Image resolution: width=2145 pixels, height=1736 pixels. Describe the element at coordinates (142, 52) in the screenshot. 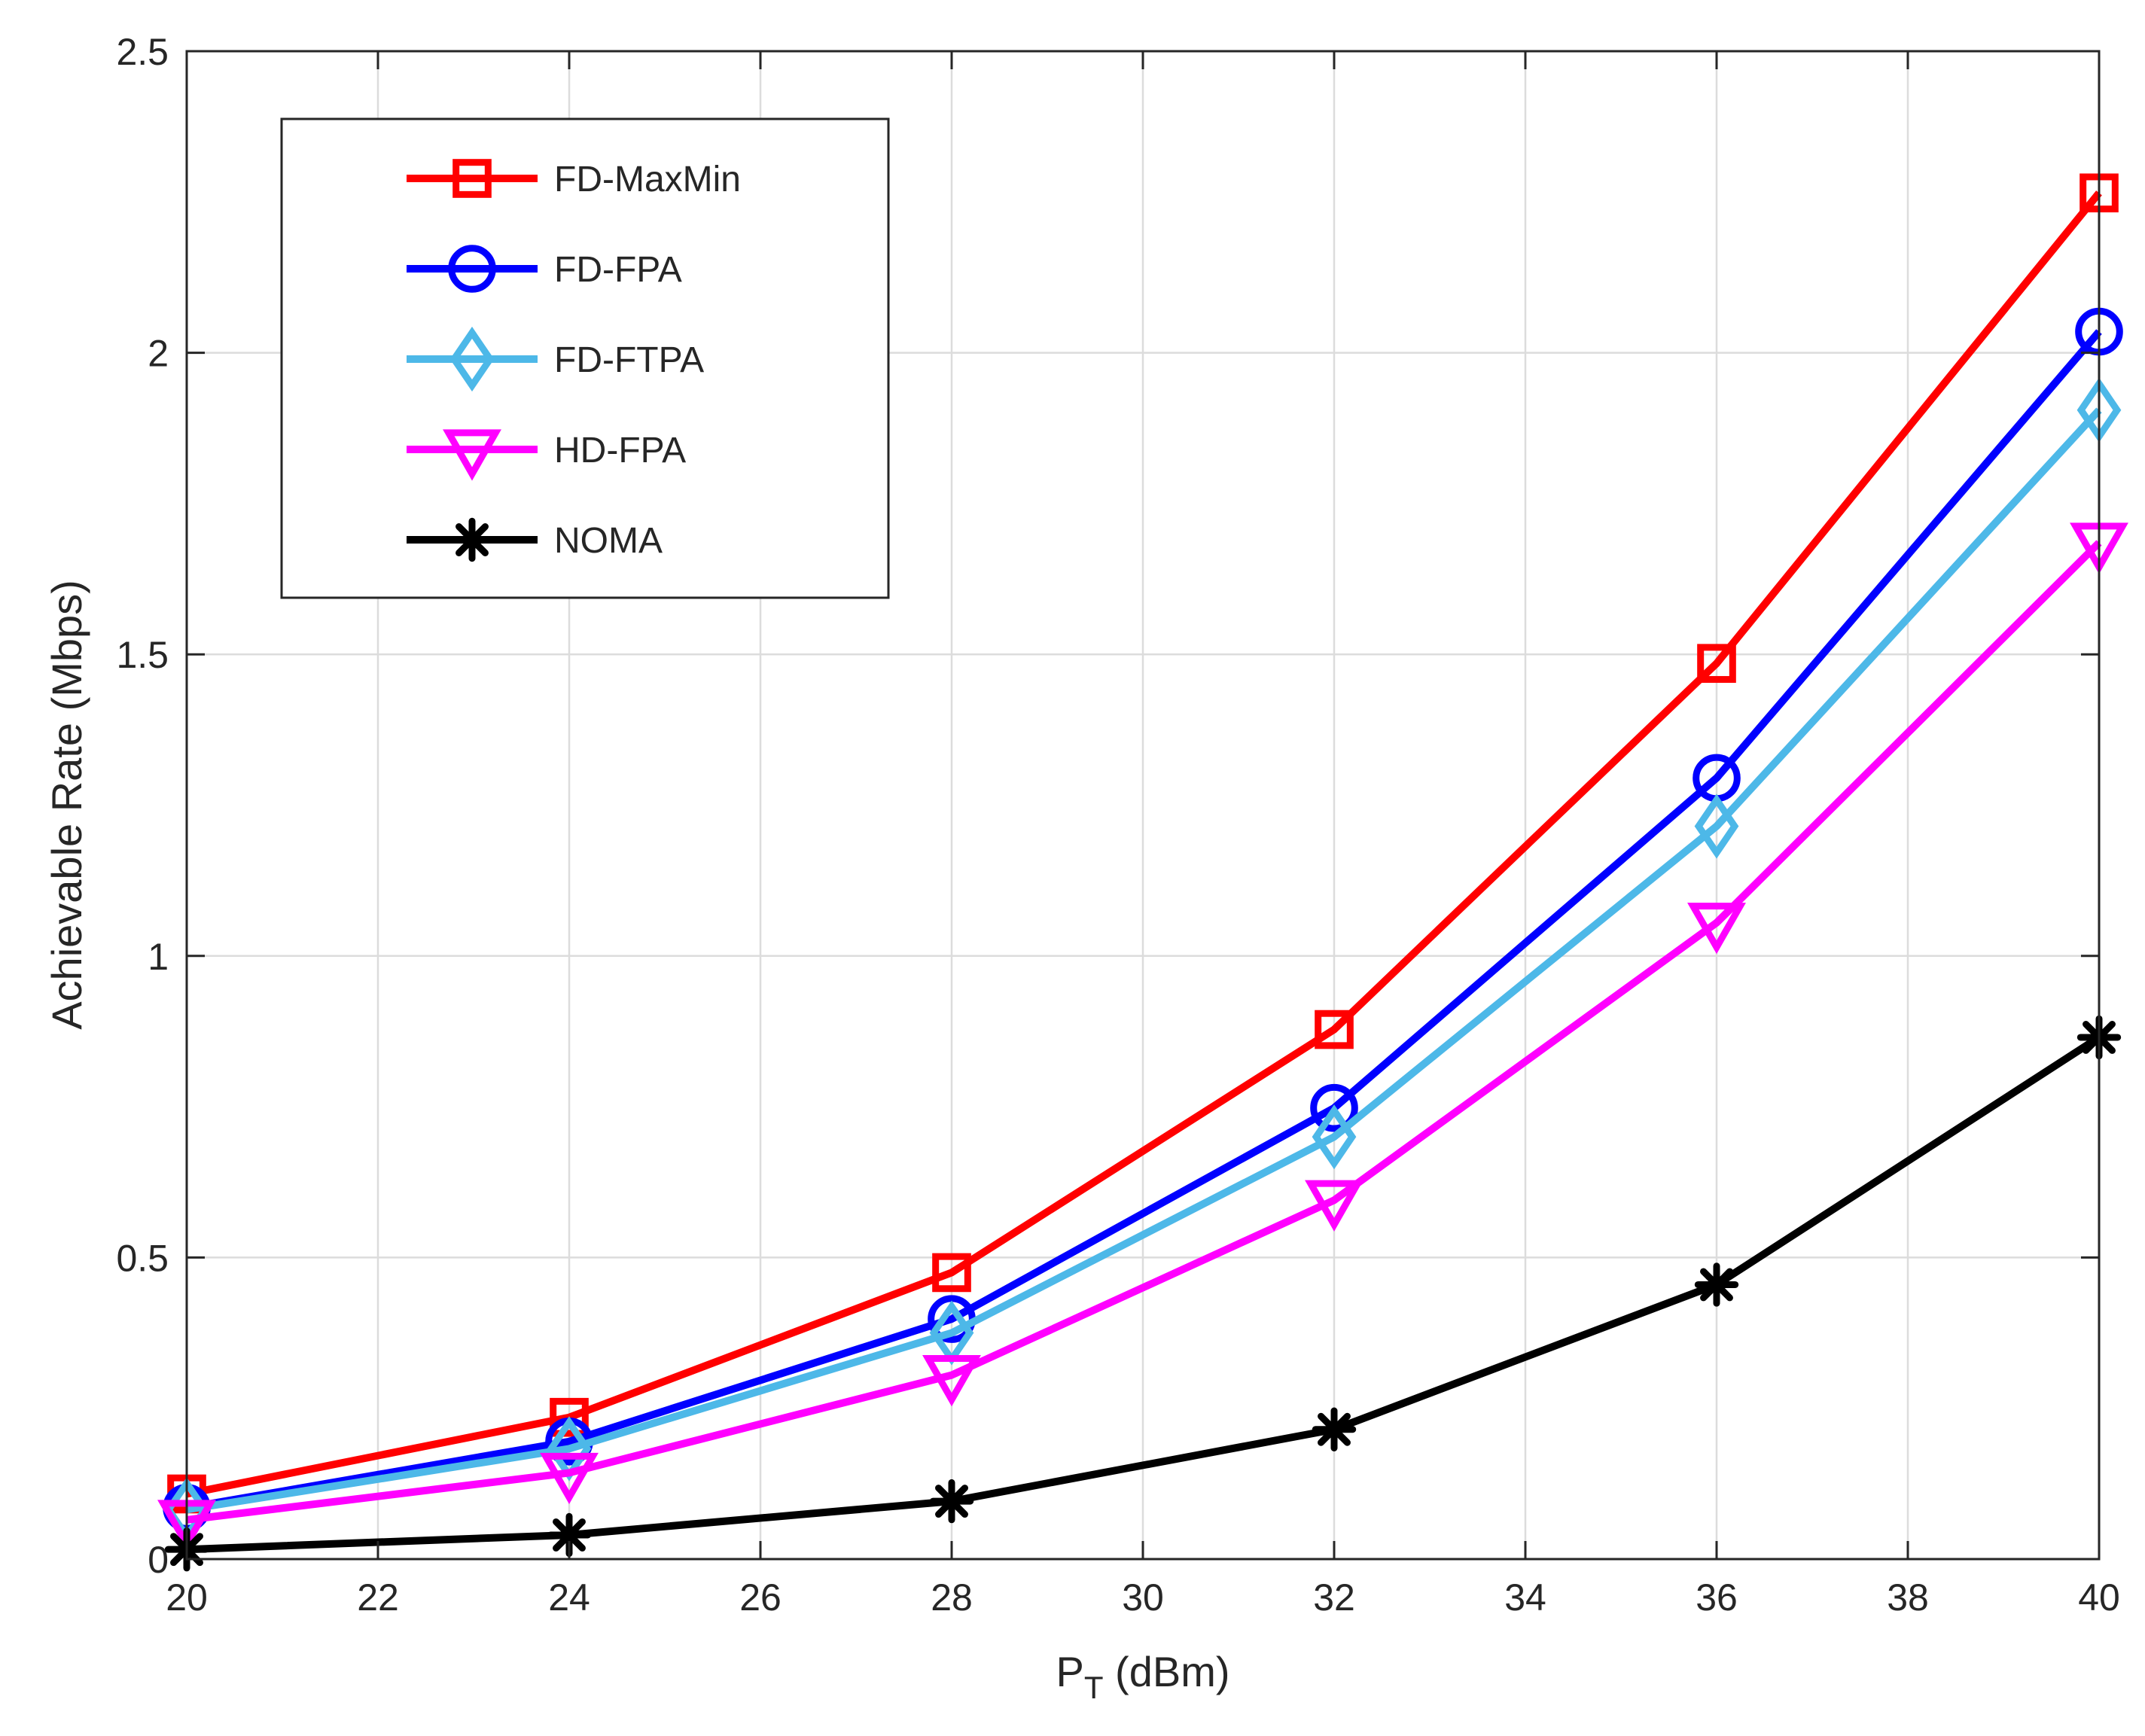

I see `y-tick-label: 2.5` at that location.